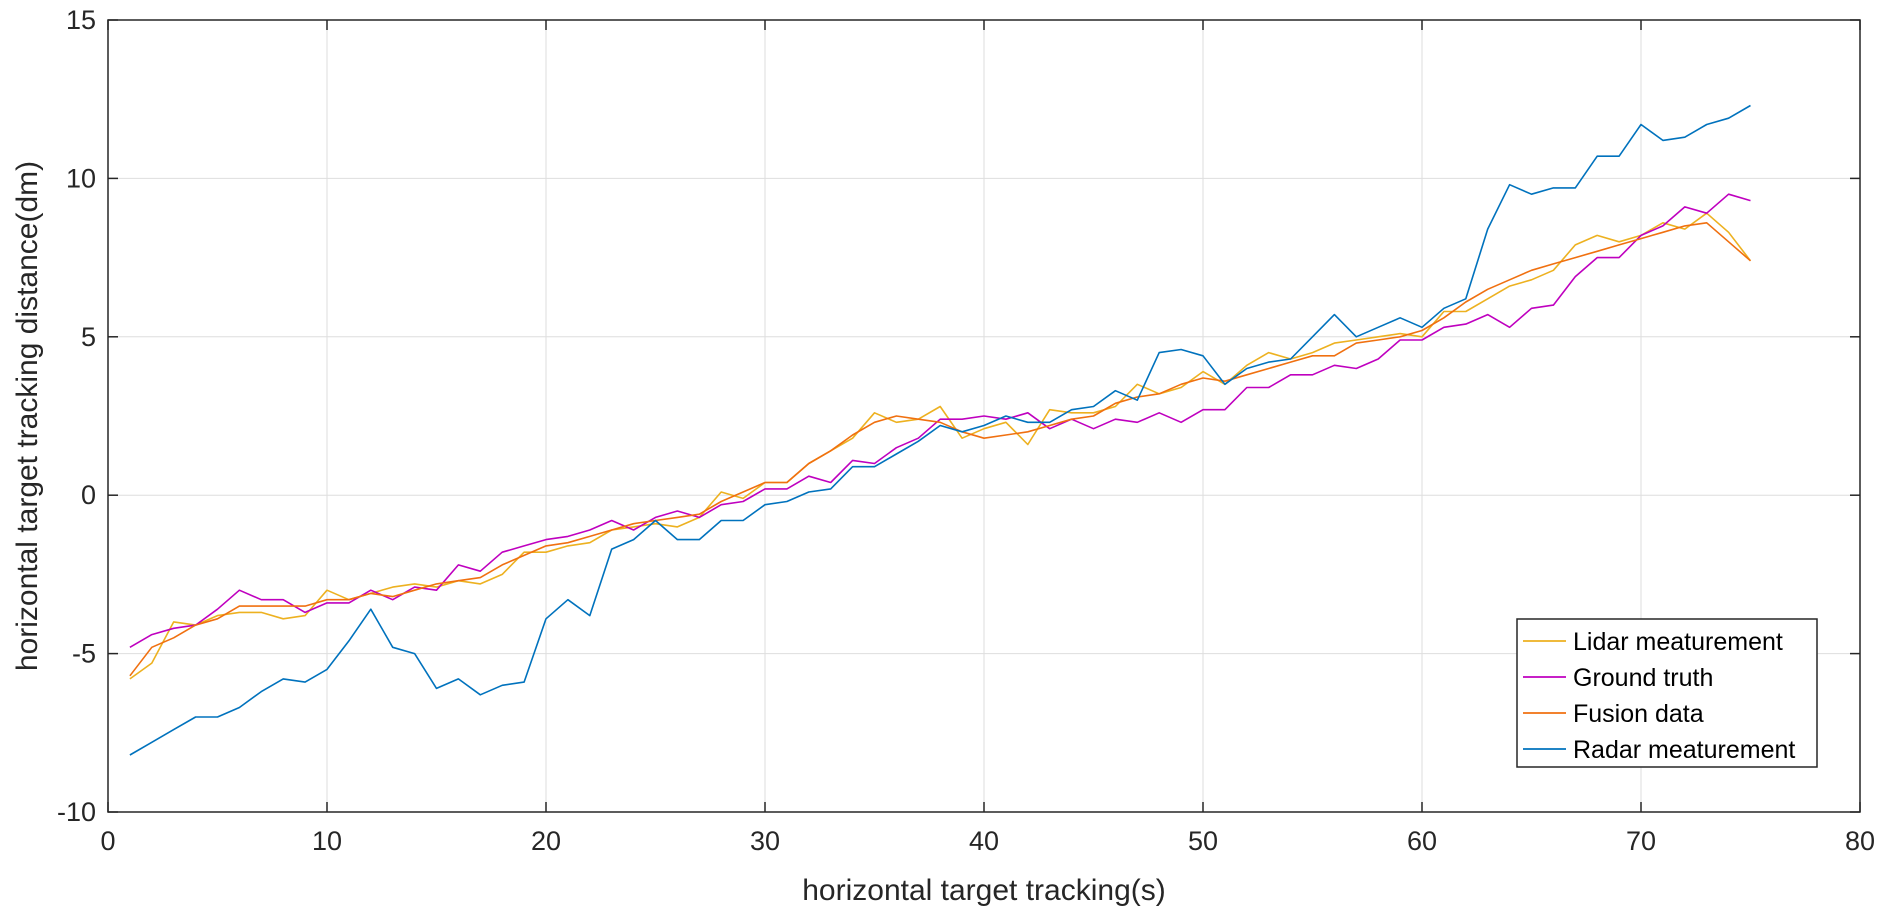 This screenshot has width=1889, height=919. What do you see at coordinates (1678, 642) in the screenshot?
I see `legend-label-lidar-meaturement: Lidar meaturement` at bounding box center [1678, 642].